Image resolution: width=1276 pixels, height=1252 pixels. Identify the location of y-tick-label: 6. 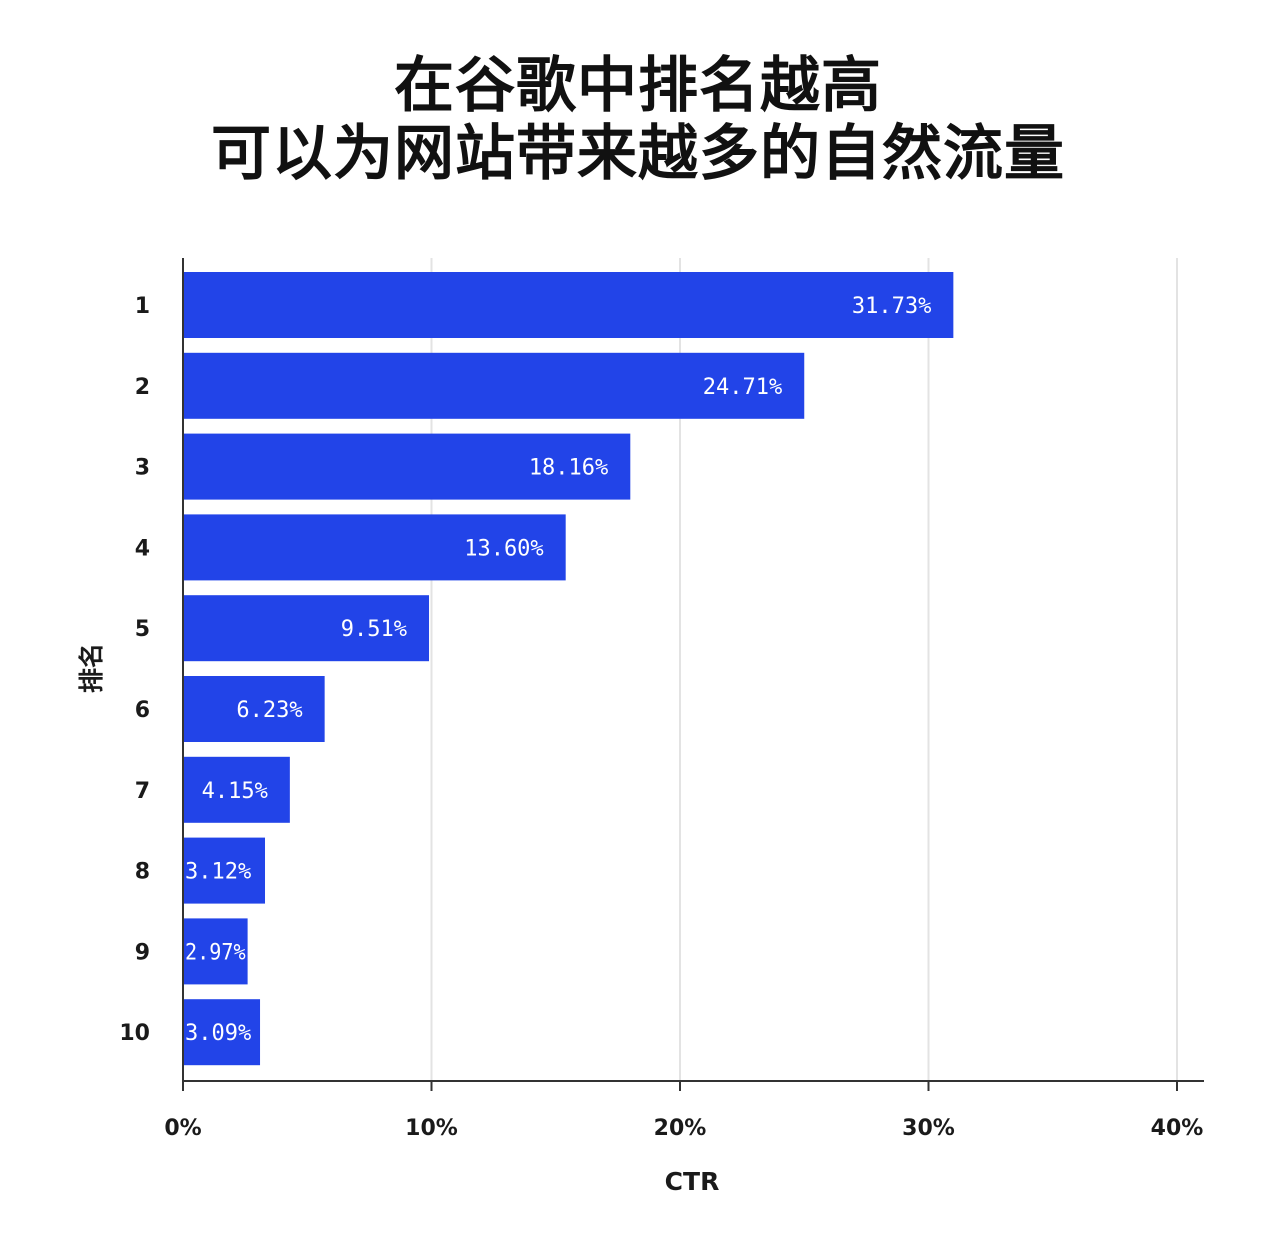
(142, 710).